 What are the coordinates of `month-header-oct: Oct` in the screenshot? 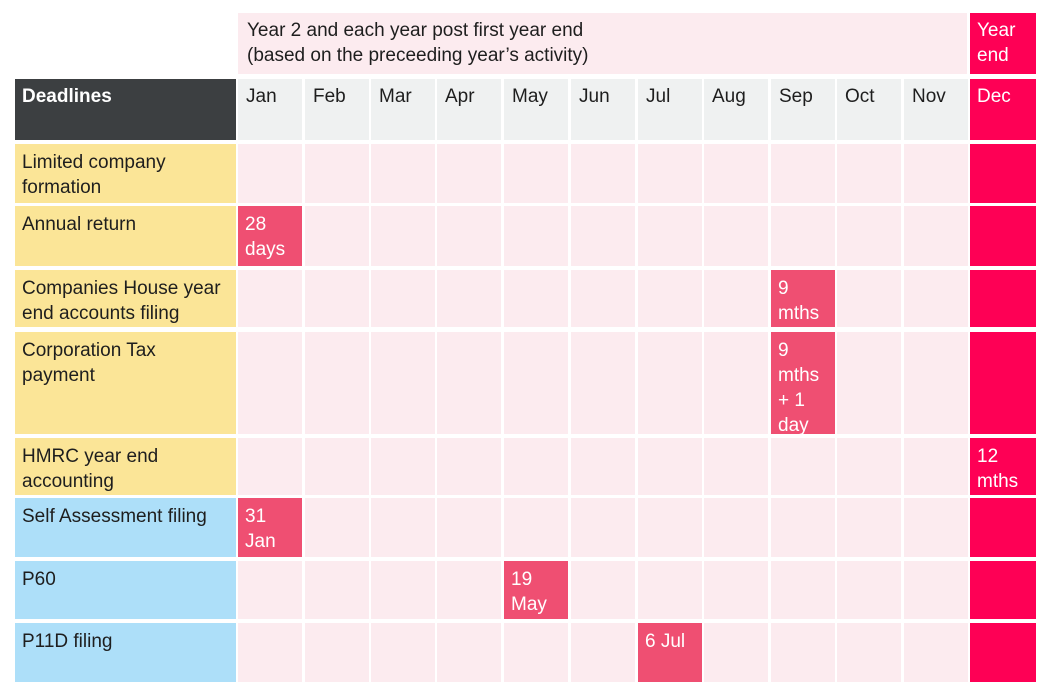 It's located at (869, 109).